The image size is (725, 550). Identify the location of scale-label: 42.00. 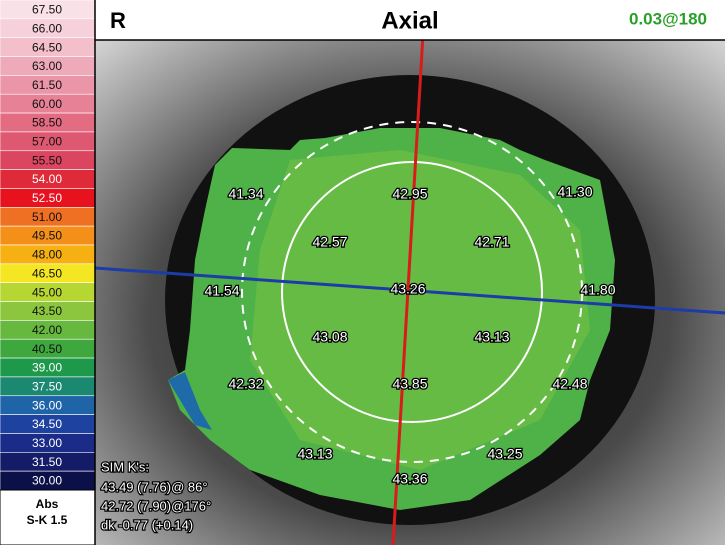
(47, 330).